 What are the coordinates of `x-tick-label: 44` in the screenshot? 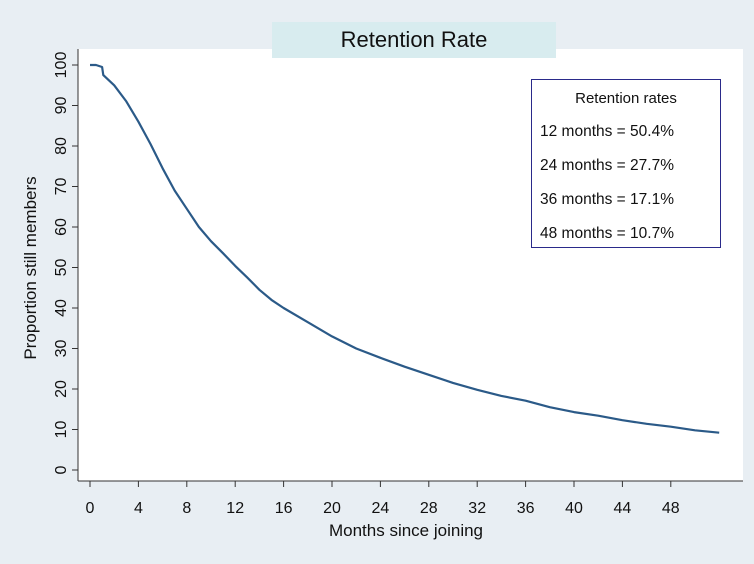 It's located at (623, 508).